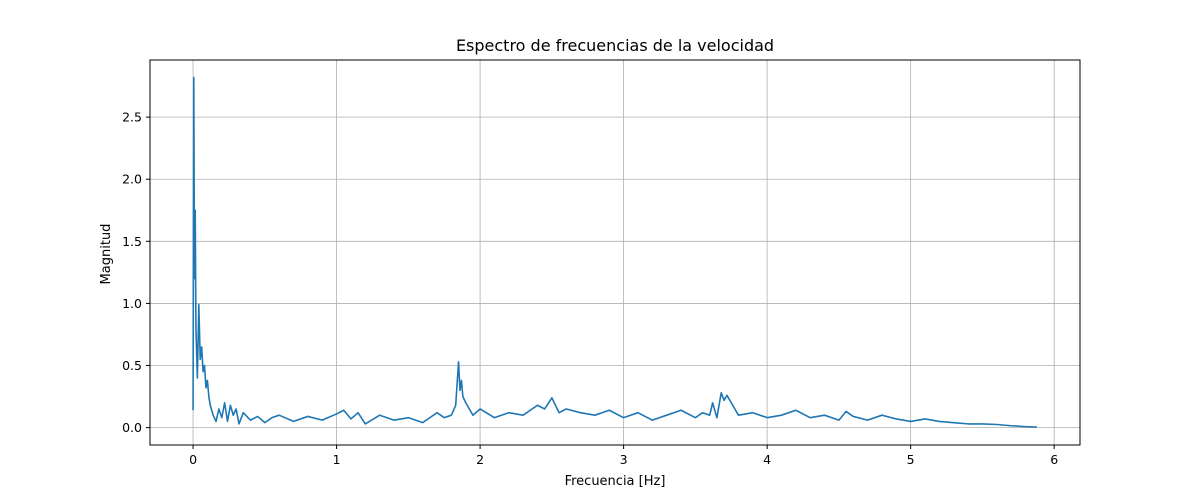  Describe the element at coordinates (132, 365) in the screenshot. I see `y-tick-label: 0.5` at that location.